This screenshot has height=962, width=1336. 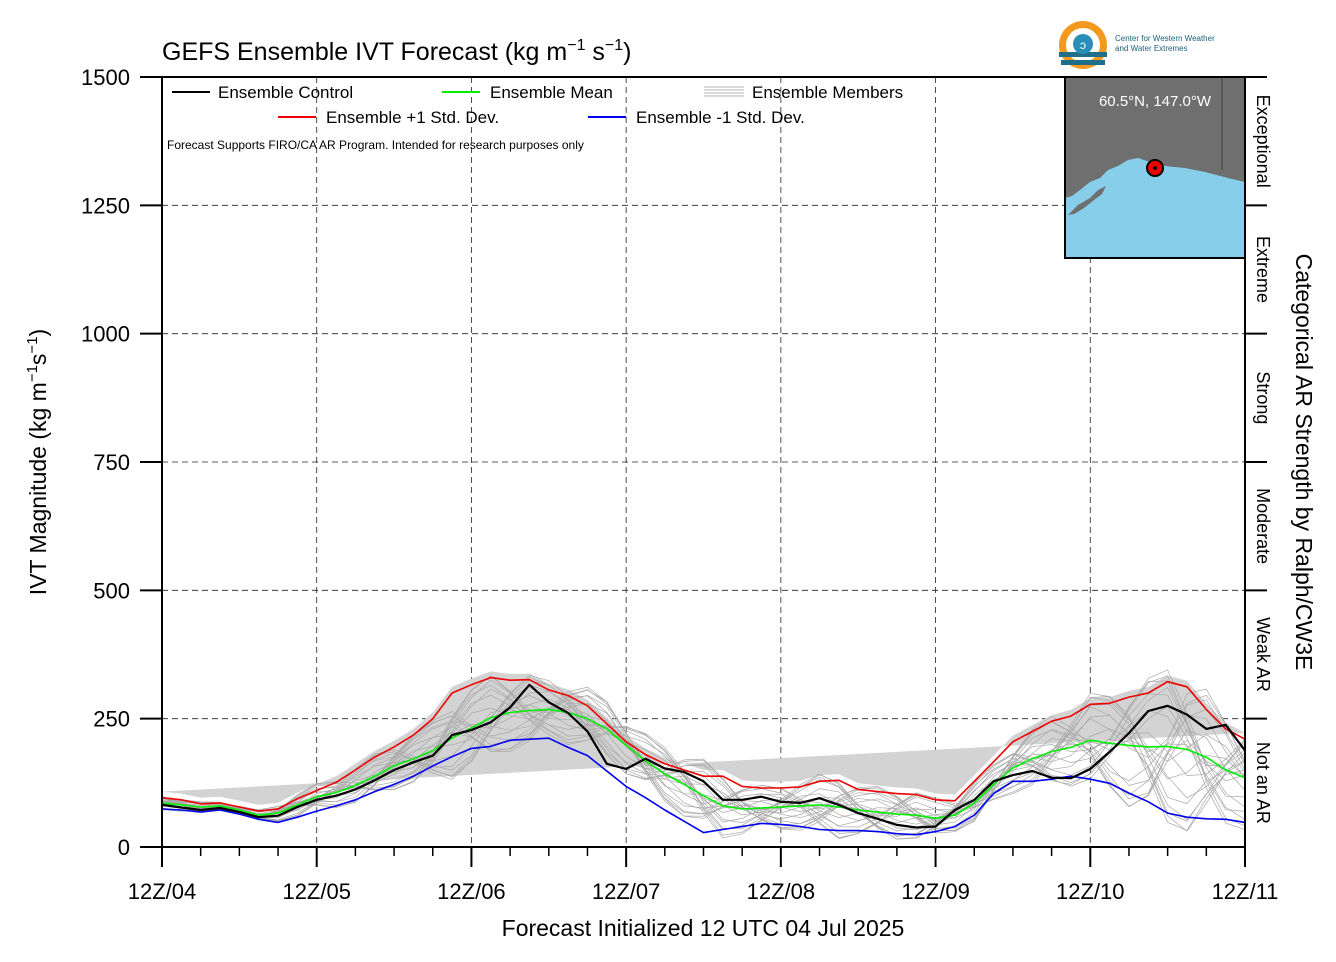 What do you see at coordinates (1263, 269) in the screenshot?
I see `category-label: Extreme` at bounding box center [1263, 269].